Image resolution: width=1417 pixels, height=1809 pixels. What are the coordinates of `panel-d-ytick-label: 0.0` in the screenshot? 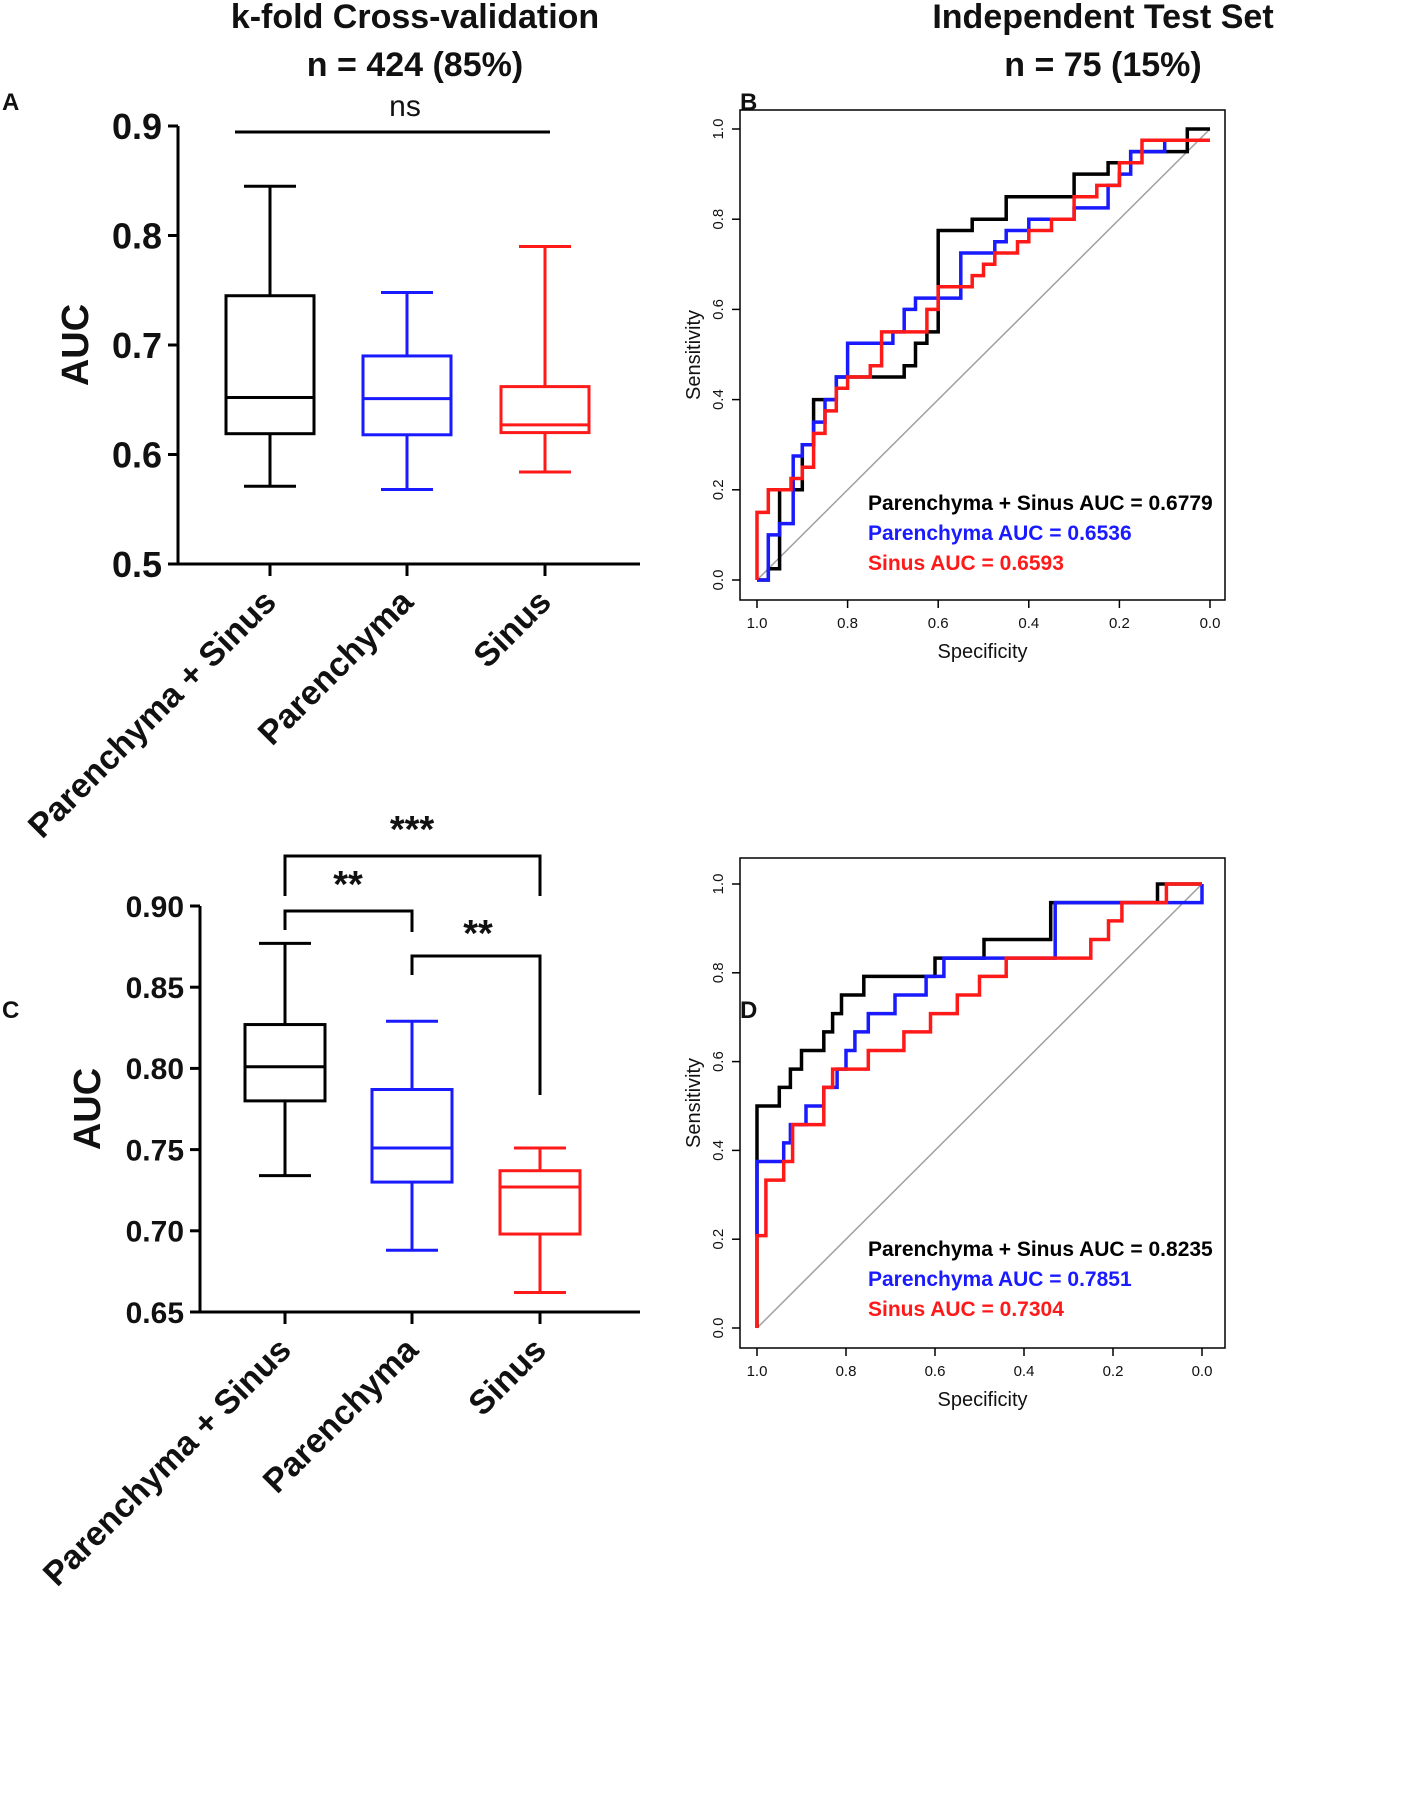 It's located at (718, 1328).